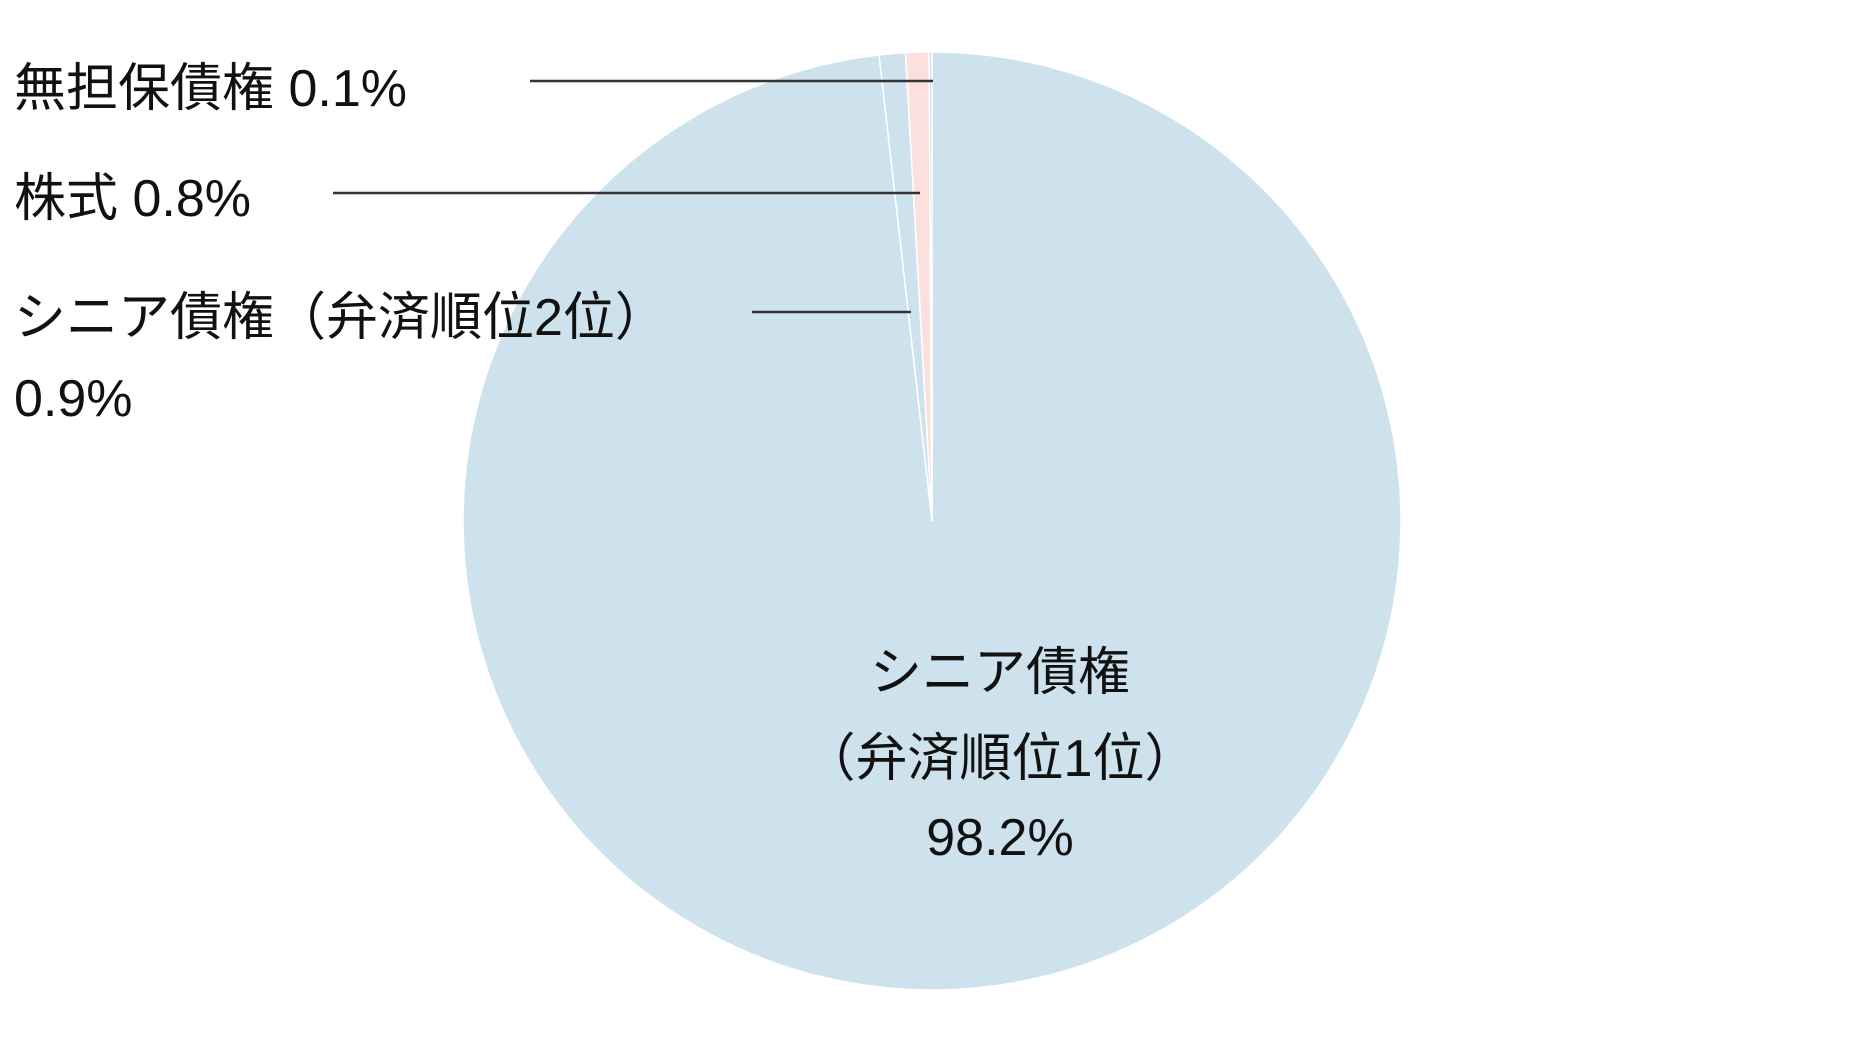 The height and width of the screenshot is (1040, 1857). Describe the element at coordinates (1000, 759) in the screenshot. I see `slice-label-0-line-1: （弁済順位1位）` at that location.